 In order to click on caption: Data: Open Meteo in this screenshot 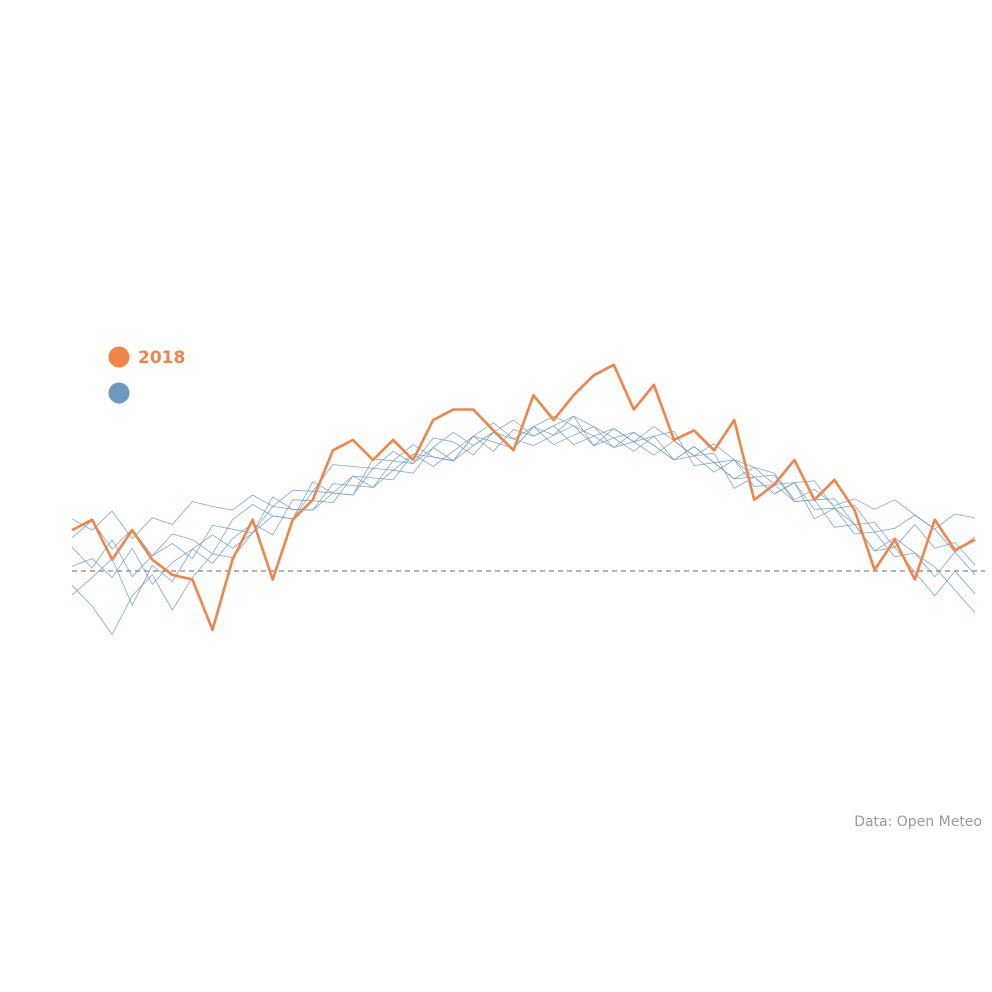, I will do `click(918, 822)`.